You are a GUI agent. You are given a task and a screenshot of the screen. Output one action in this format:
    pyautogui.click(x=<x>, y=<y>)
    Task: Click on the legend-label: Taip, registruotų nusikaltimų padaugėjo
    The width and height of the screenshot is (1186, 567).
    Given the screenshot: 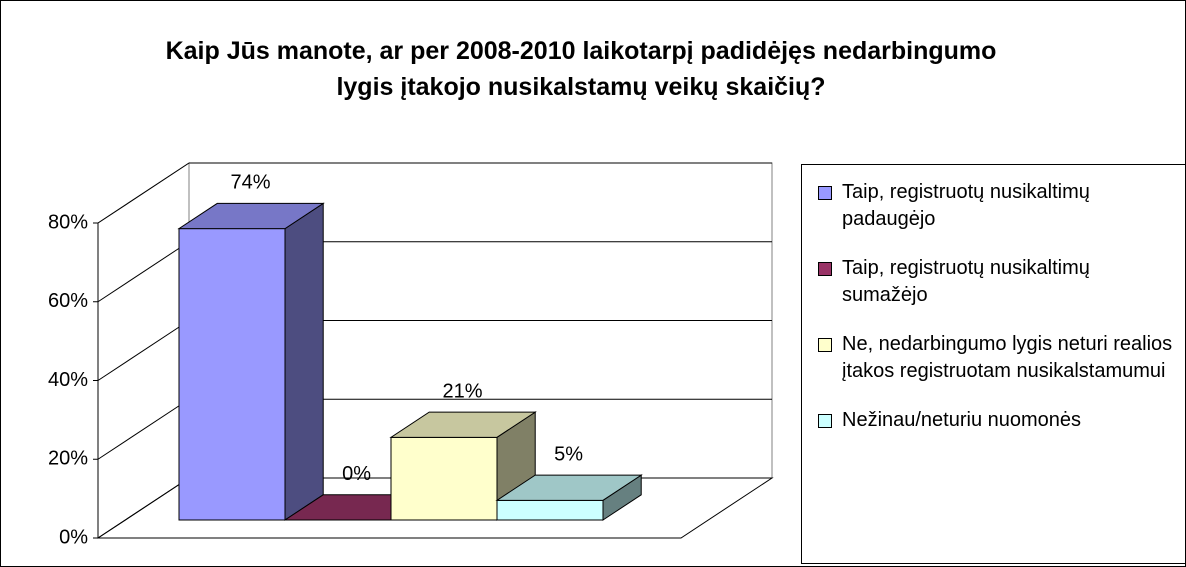 What is the action you would take?
    pyautogui.click(x=966, y=205)
    